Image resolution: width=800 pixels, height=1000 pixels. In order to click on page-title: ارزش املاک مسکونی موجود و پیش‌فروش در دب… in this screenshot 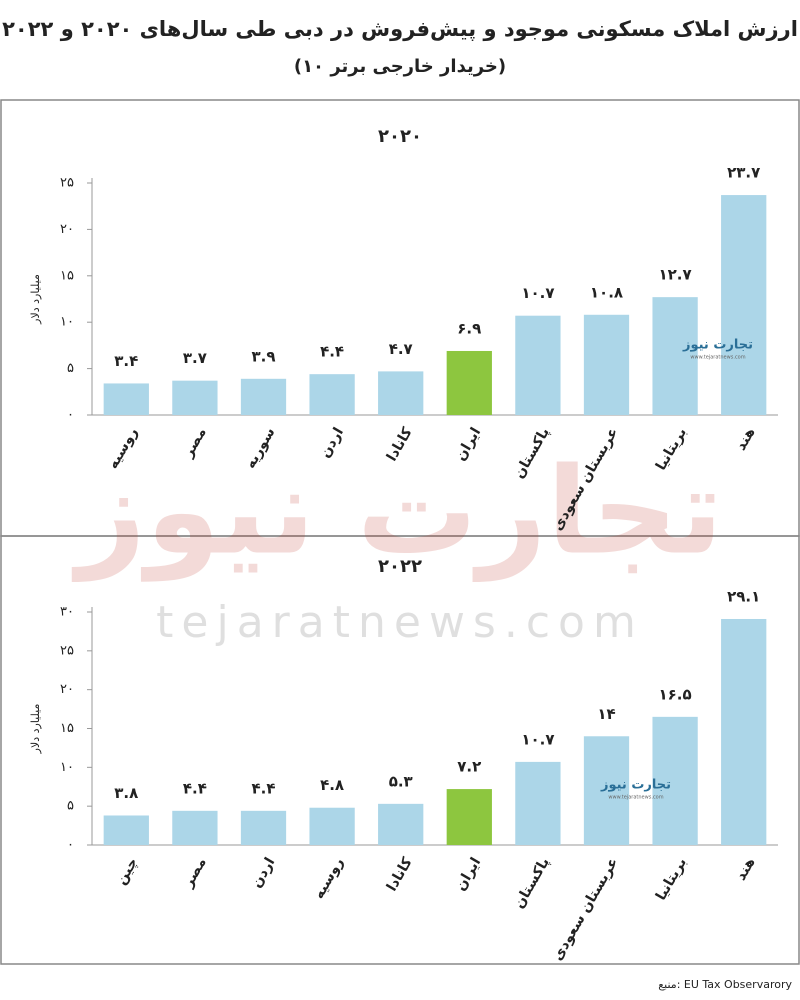, I will do `click(400, 29)`.